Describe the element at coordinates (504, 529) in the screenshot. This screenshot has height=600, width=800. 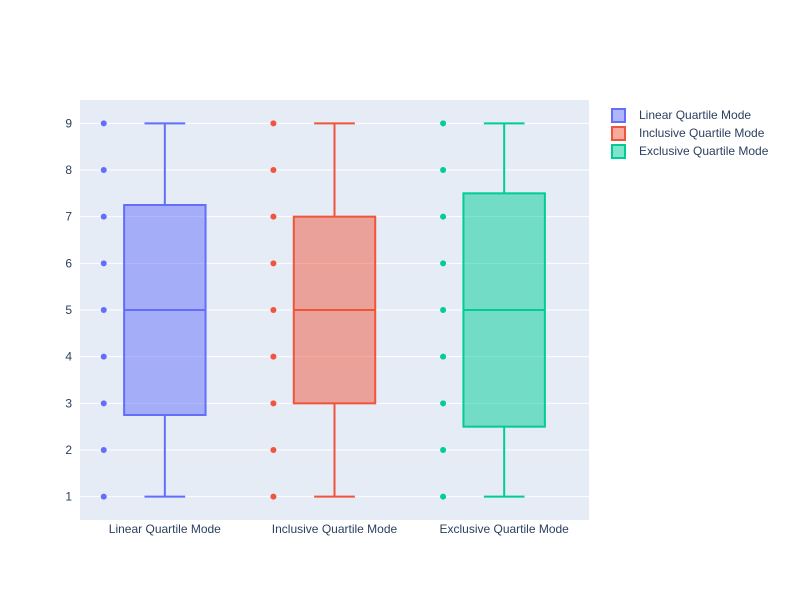
I see `x-tick-label: Exclusive Quartile Mode` at that location.